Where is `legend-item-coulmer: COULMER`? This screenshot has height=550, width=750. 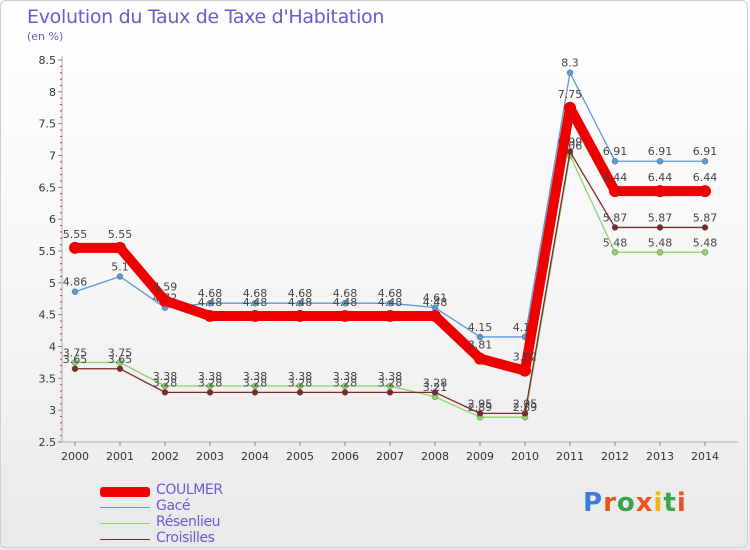
legend-item-coulmer: COULMER is located at coordinates (230, 491).